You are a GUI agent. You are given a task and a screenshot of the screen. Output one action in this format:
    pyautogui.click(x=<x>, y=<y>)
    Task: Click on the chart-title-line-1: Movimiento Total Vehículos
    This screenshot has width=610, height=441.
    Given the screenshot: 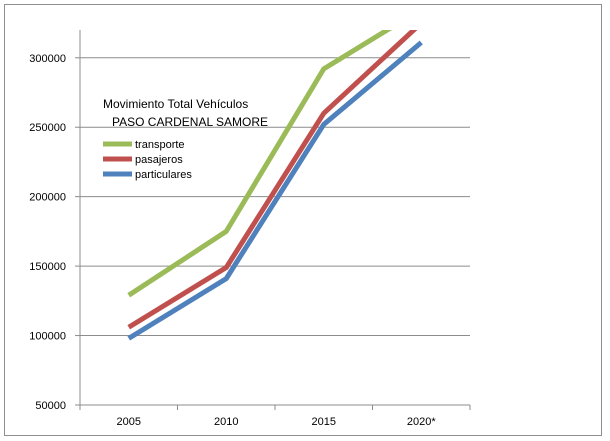 What is the action you would take?
    pyautogui.click(x=175, y=104)
    